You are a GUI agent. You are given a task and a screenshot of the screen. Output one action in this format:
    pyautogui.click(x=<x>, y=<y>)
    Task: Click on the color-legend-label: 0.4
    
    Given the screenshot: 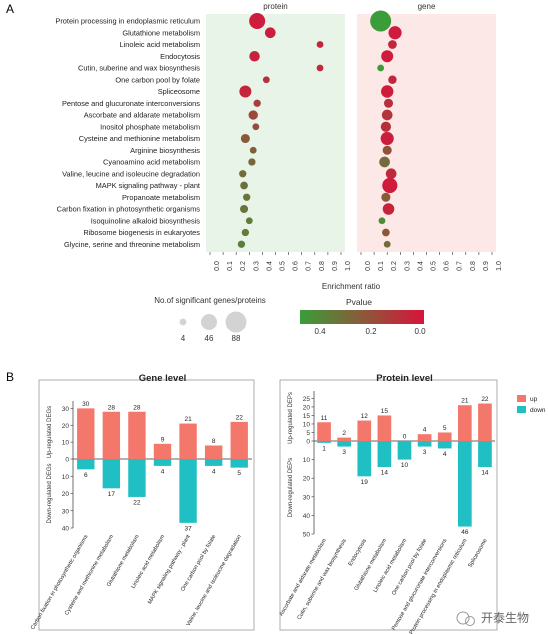 What is the action you would take?
    pyautogui.click(x=320, y=331)
    